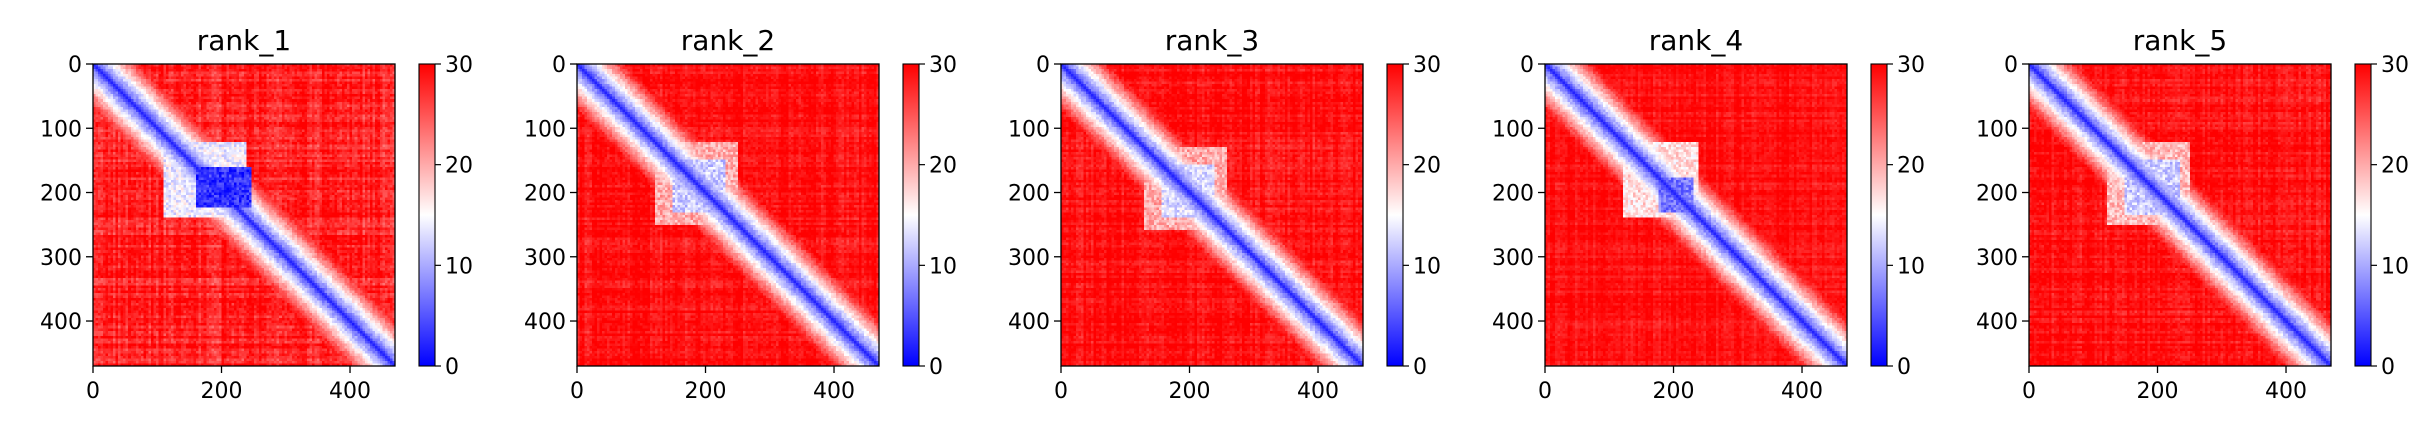 Image resolution: width=2428 pixels, height=432 pixels. What do you see at coordinates (2180, 40) in the screenshot?
I see `panel-title: rank_5` at bounding box center [2180, 40].